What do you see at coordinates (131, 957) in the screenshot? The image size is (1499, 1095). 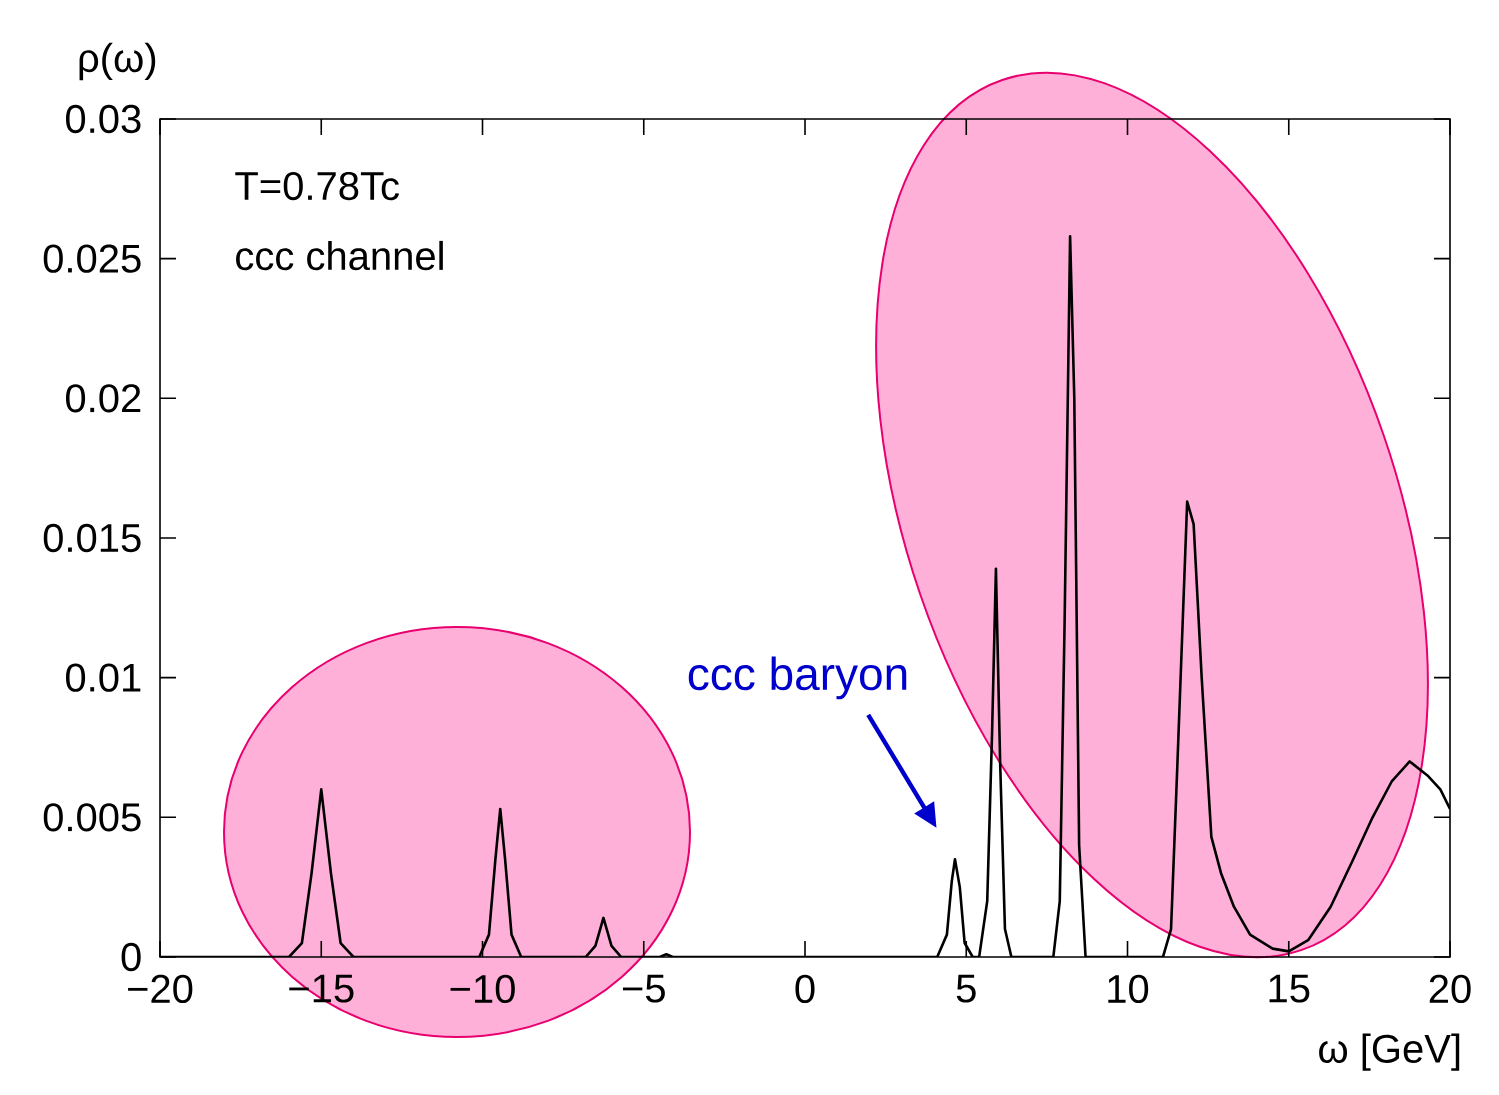 I see `y-tick-label: 0` at bounding box center [131, 957].